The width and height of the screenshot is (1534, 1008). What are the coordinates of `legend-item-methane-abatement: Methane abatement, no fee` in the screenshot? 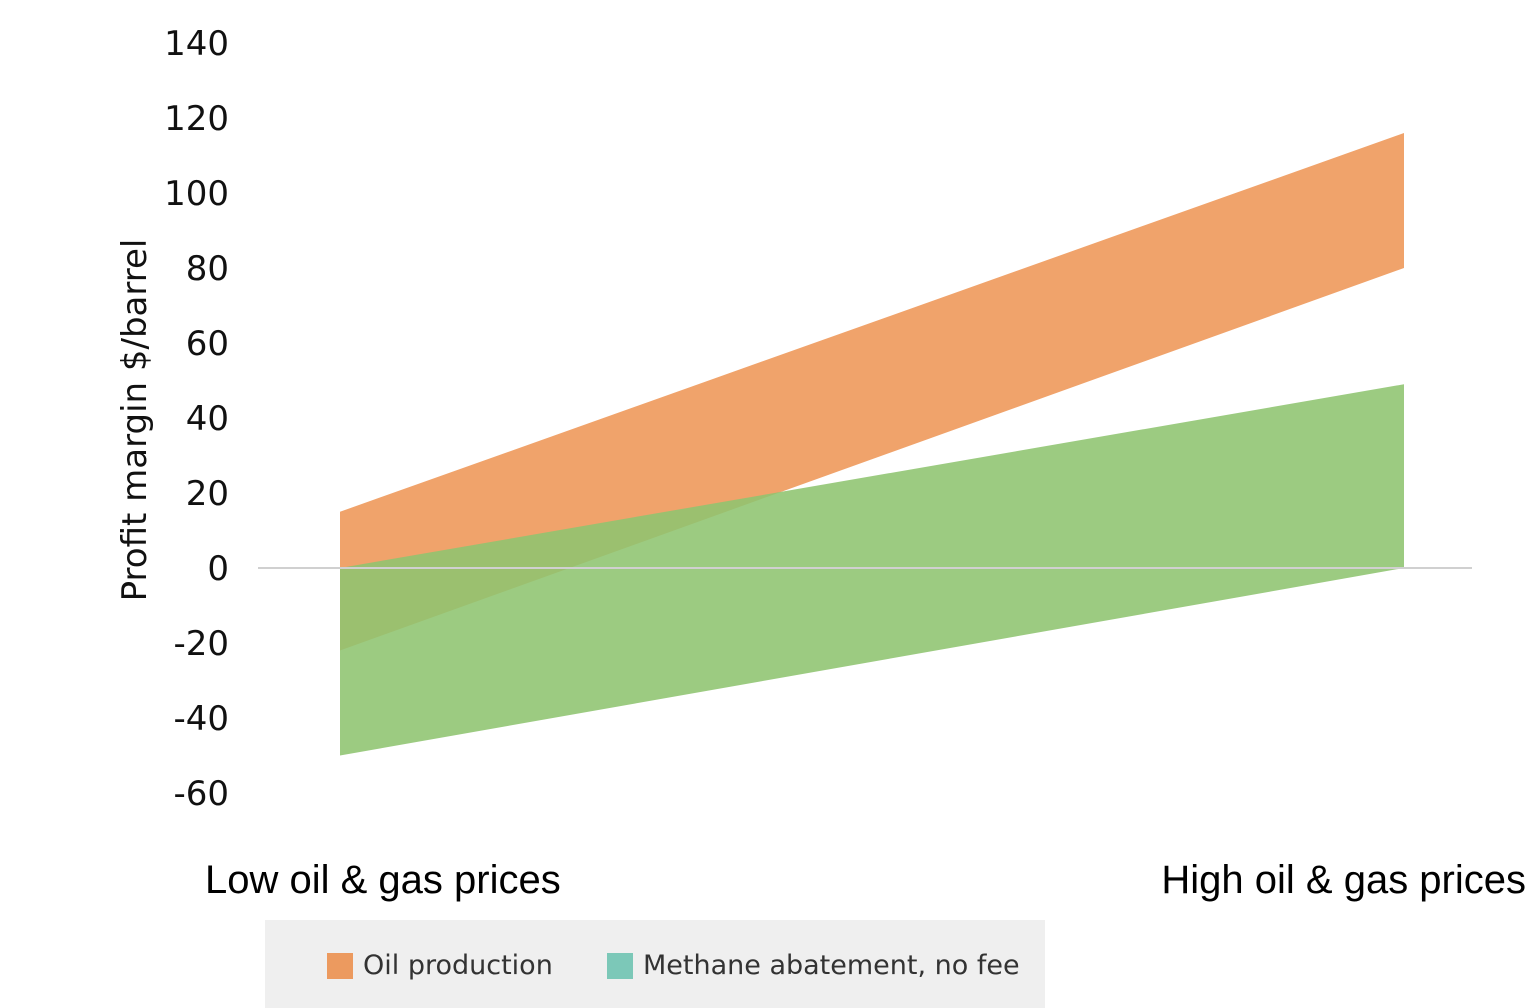 It's located at (813, 965).